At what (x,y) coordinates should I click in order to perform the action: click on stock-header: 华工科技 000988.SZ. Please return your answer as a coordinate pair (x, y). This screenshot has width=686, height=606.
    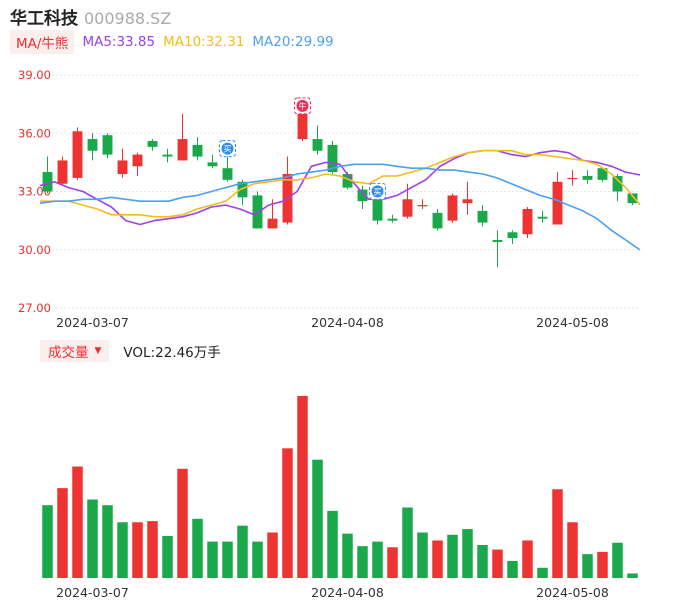
    Looking at the image, I should click on (91, 16).